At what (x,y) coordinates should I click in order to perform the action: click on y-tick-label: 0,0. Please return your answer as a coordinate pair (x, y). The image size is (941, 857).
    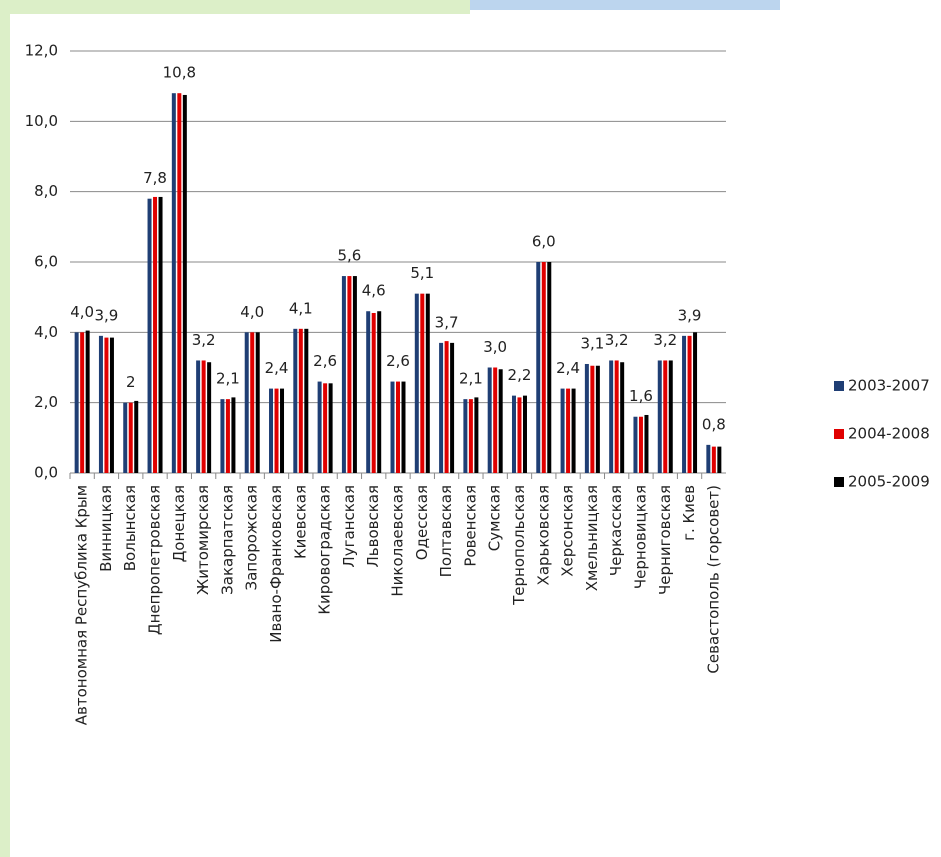
    Looking at the image, I should click on (46, 473).